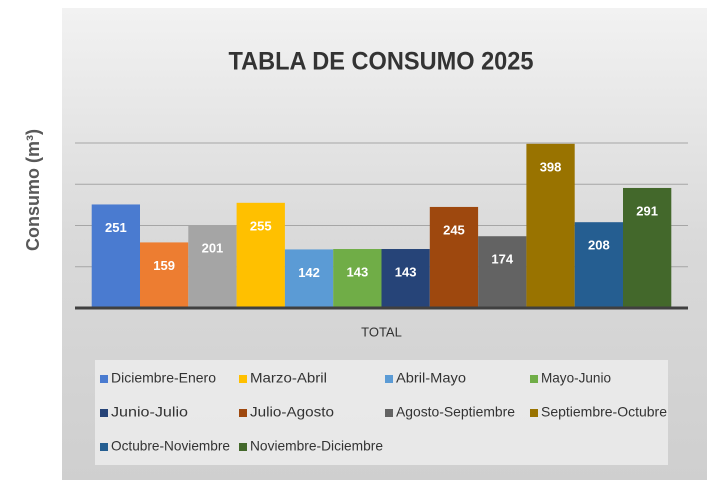 This screenshot has height=487, width=707. I want to click on value-label: 245, so click(454, 229).